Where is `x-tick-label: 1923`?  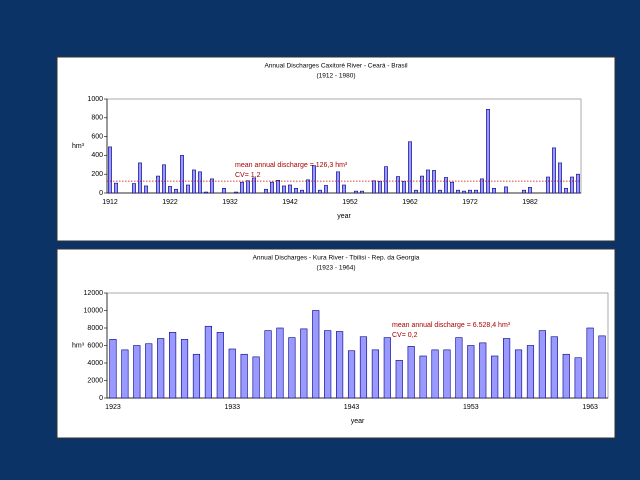 x-tick-label: 1923 is located at coordinates (113, 407).